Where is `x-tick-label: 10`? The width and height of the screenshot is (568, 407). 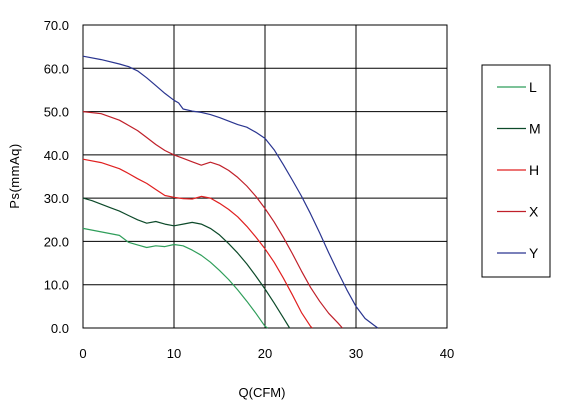 x-tick-label: 10 is located at coordinates (174, 353).